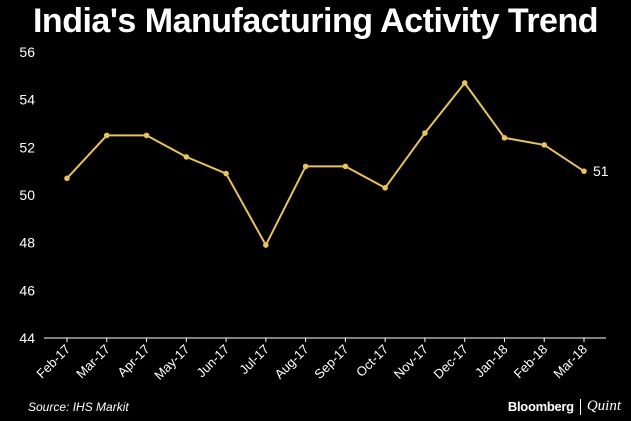 Image resolution: width=631 pixels, height=421 pixels. Describe the element at coordinates (27, 290) in the screenshot. I see `y-tick-label: 46` at that location.